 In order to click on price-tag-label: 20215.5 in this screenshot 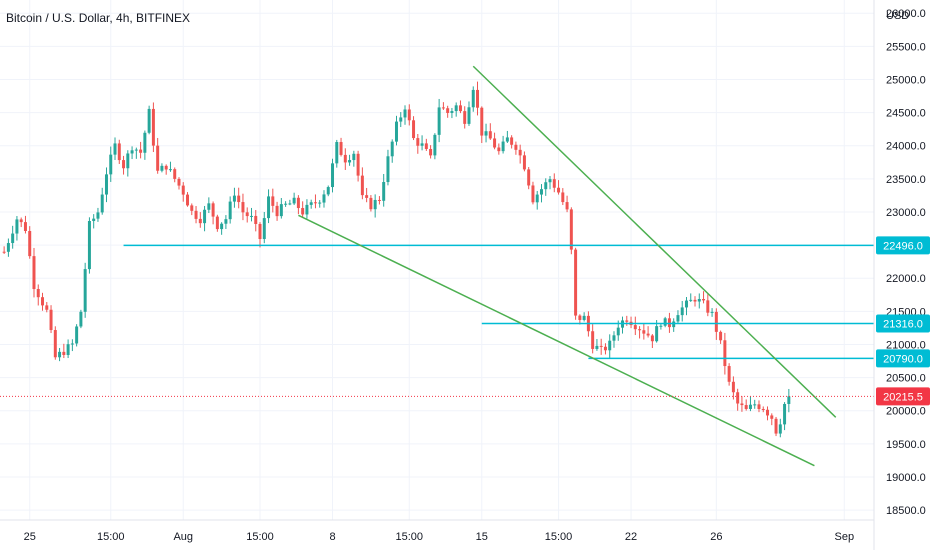, I will do `click(903, 397)`.